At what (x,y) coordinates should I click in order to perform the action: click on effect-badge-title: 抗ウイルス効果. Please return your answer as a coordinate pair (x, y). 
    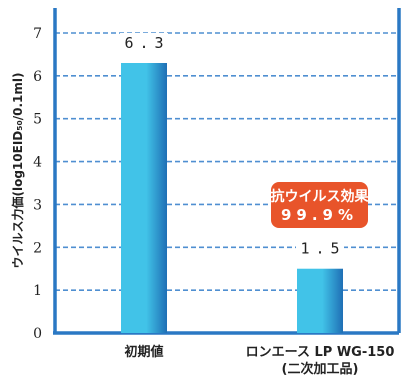
    Looking at the image, I should click on (320, 196).